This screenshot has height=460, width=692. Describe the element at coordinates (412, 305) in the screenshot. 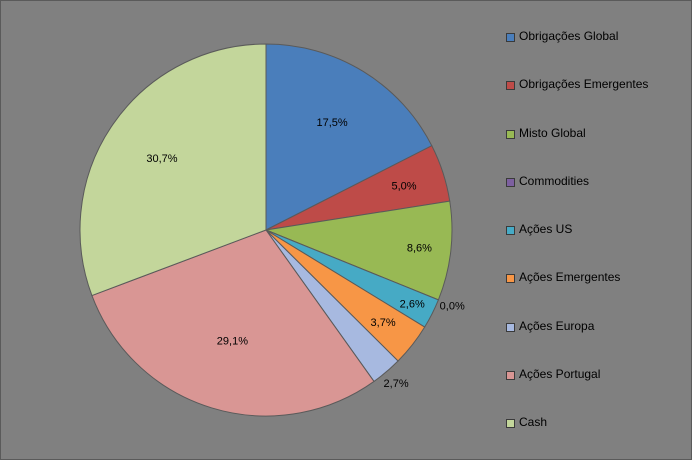

I see `data-label-acoes-us: 2,6%` at that location.